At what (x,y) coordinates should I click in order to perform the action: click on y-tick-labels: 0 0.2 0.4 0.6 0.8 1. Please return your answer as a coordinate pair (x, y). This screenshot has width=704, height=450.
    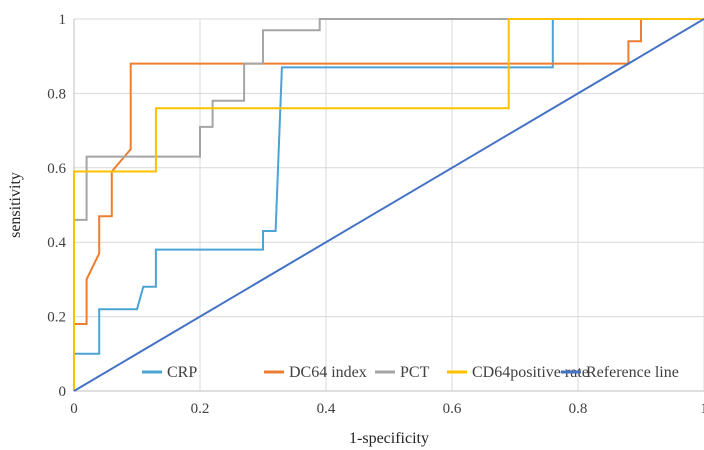
    Looking at the image, I should click on (56, 206).